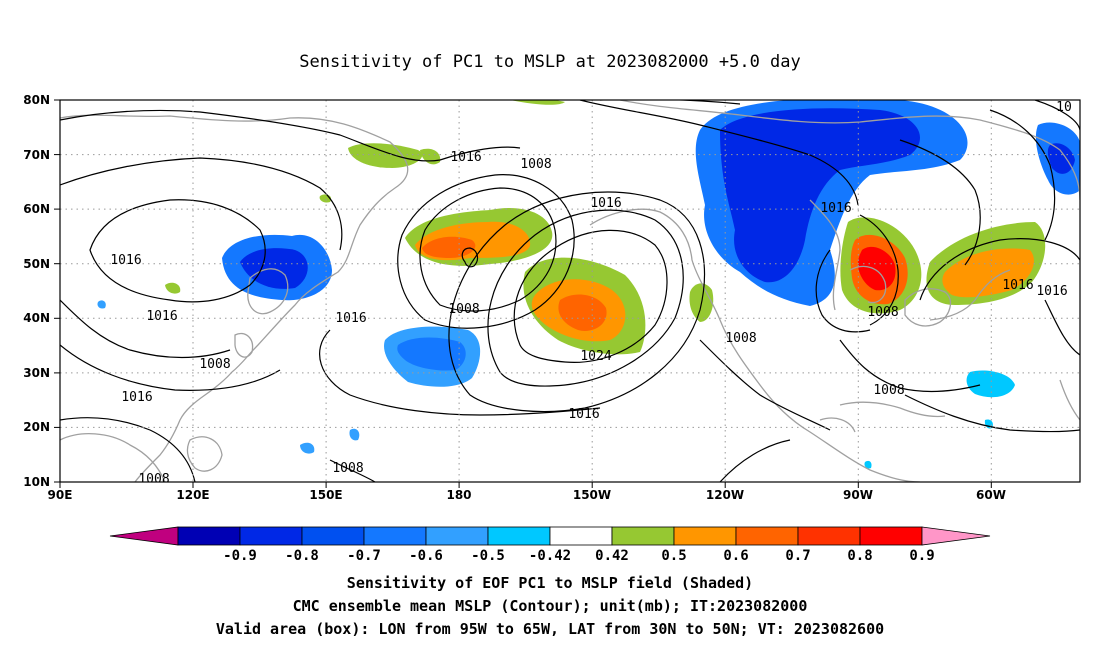 This screenshot has width=1100, height=650. I want to click on lon-label: 180, so click(458, 495).